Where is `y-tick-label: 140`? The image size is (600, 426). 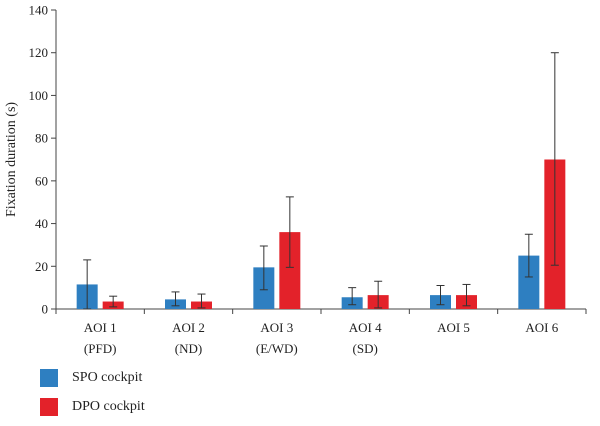 y-tick-label: 140 is located at coordinates (39, 10).